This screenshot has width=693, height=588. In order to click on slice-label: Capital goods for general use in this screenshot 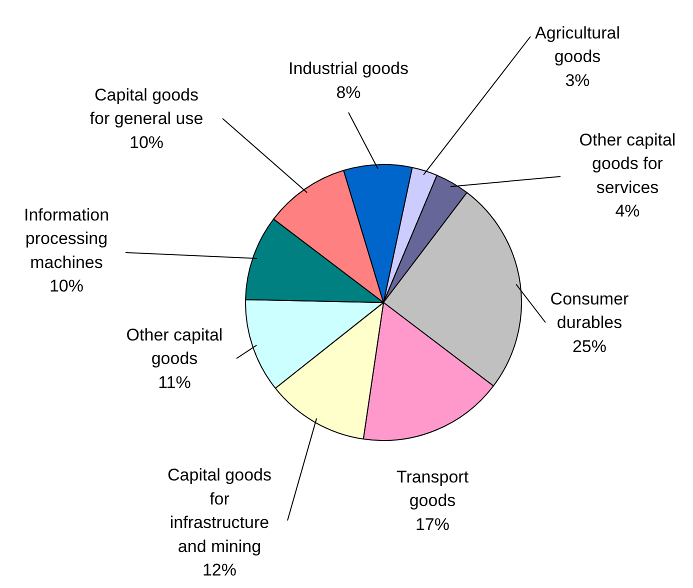, I will do `click(147, 106)`.